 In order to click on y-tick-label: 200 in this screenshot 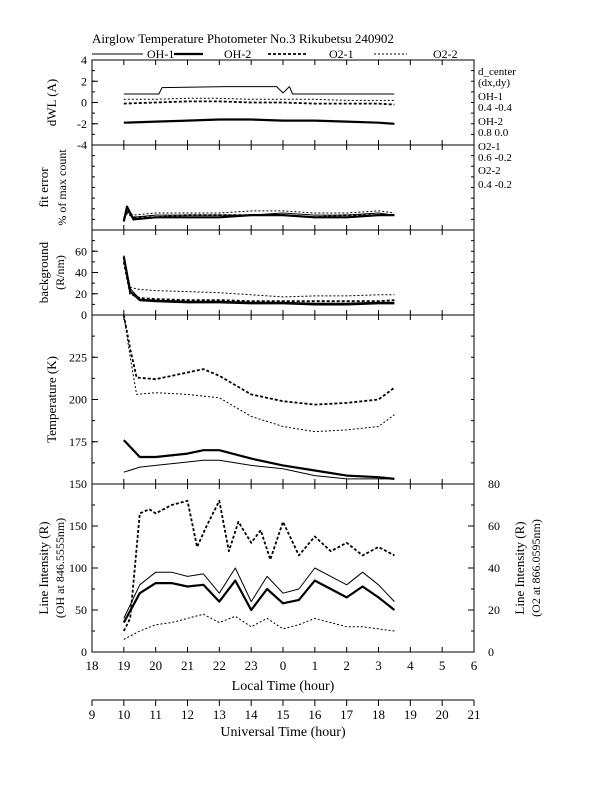, I will do `click(78, 400)`.